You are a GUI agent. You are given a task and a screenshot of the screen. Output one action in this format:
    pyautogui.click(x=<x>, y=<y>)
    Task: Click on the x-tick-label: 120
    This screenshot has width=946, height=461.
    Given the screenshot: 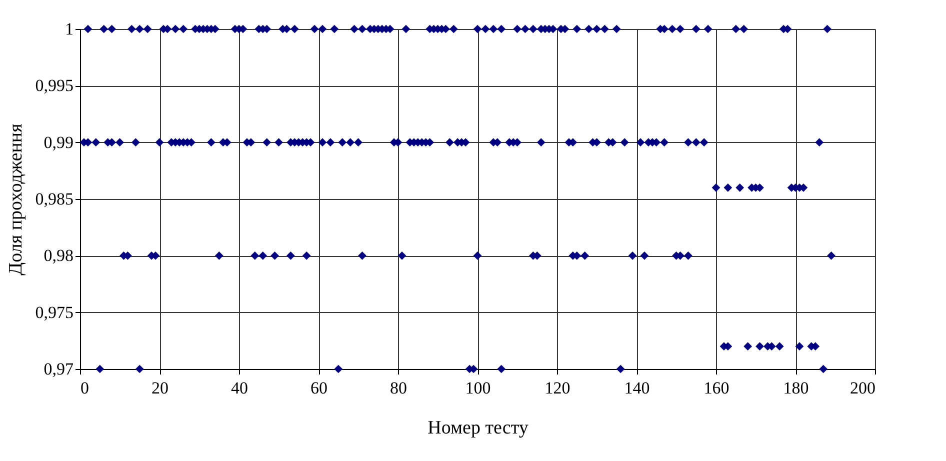 What is the action you would take?
    pyautogui.click(x=557, y=388)
    